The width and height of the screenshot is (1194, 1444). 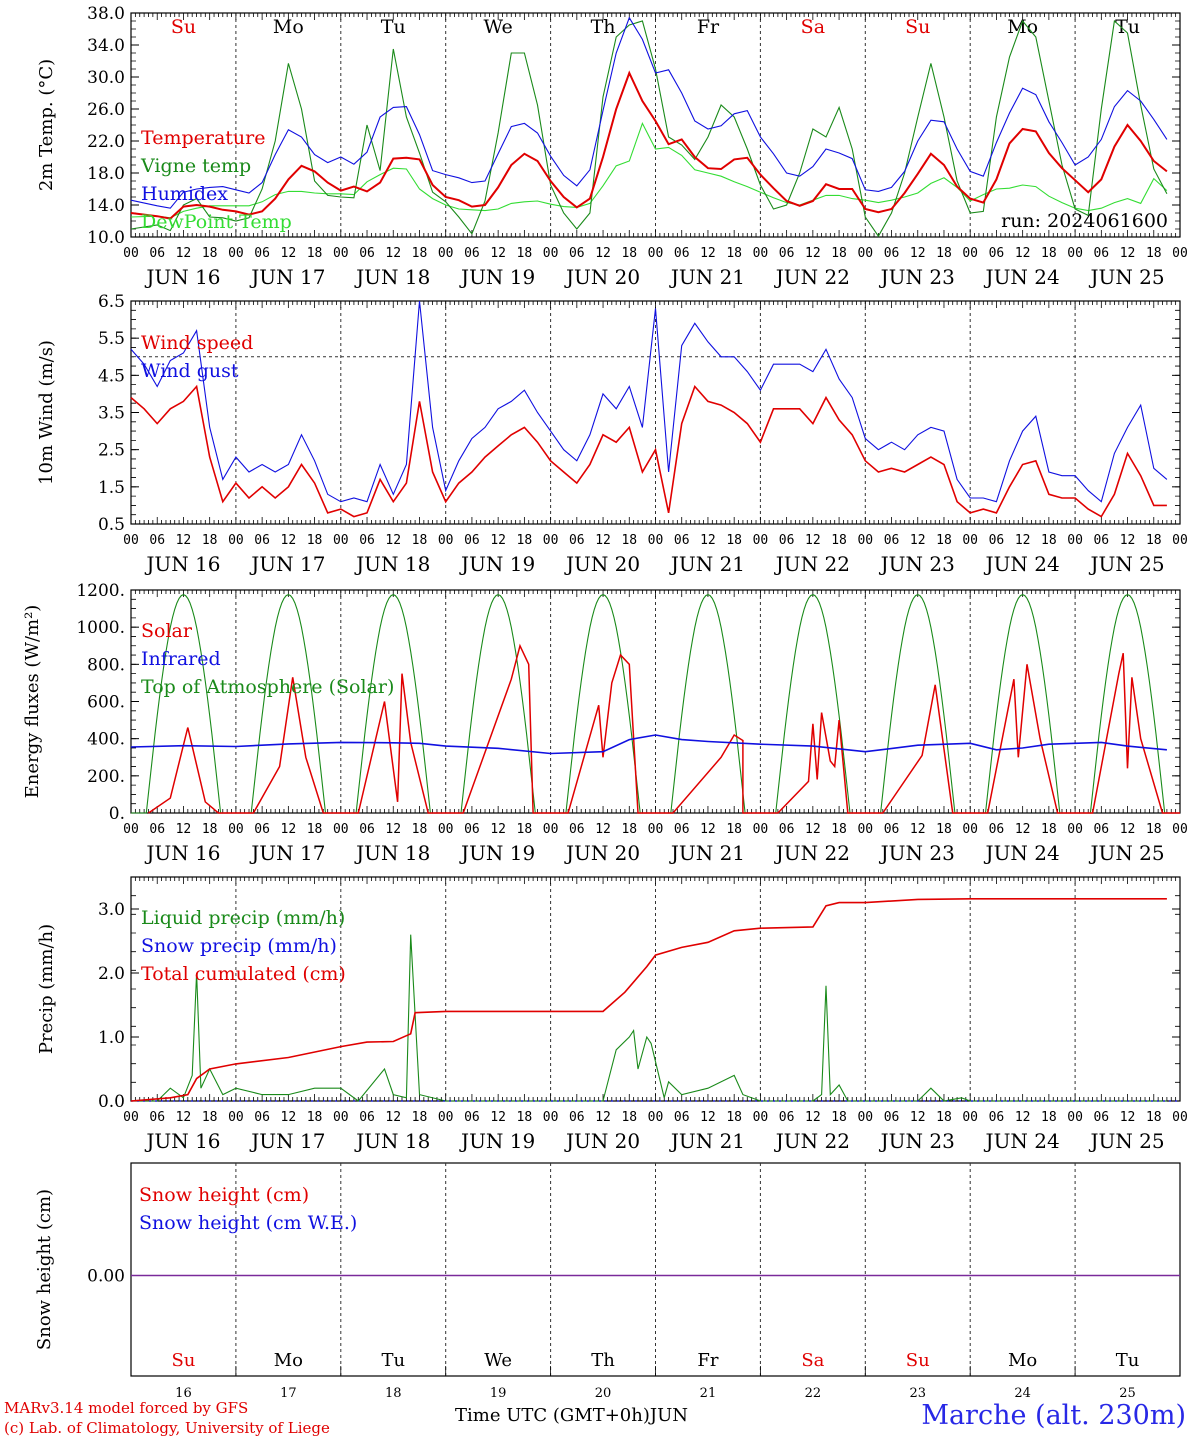 I want to click on x-ticks, so click(x=655, y=125).